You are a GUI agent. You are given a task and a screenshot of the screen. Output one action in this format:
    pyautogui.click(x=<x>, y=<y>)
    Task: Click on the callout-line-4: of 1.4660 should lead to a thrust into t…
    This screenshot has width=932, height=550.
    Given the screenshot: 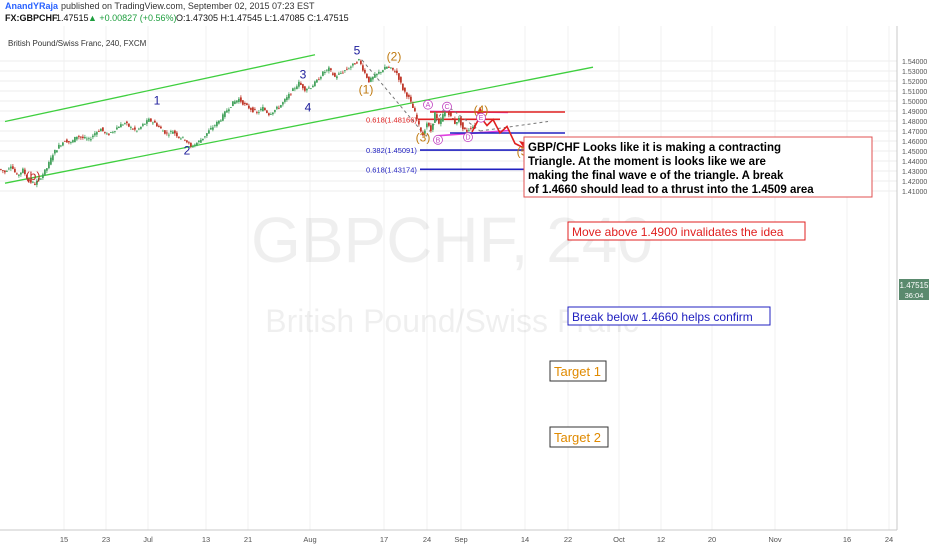 What is the action you would take?
    pyautogui.click(x=671, y=190)
    